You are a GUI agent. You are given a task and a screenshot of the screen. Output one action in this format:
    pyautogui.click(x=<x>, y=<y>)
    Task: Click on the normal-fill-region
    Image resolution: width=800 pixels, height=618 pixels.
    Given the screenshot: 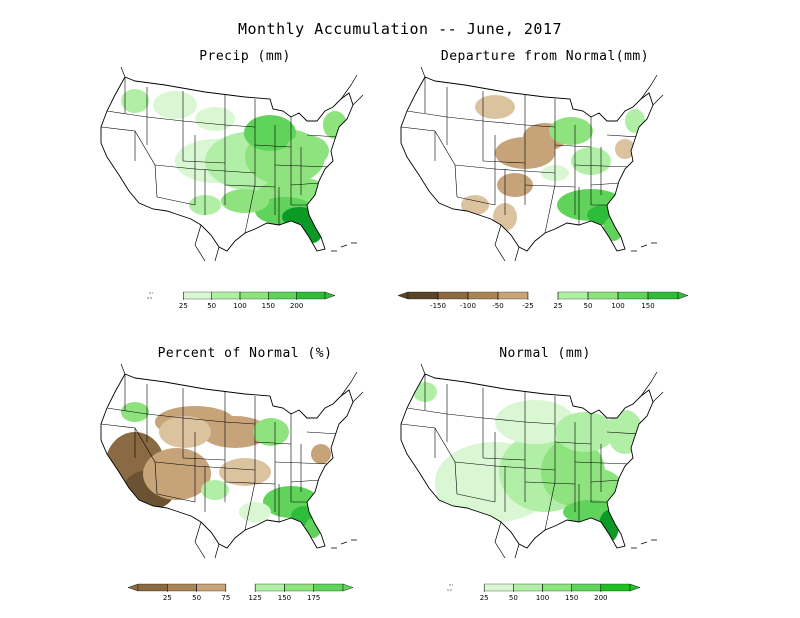 What is the action you would take?
    pyautogui.click(x=585, y=432)
    